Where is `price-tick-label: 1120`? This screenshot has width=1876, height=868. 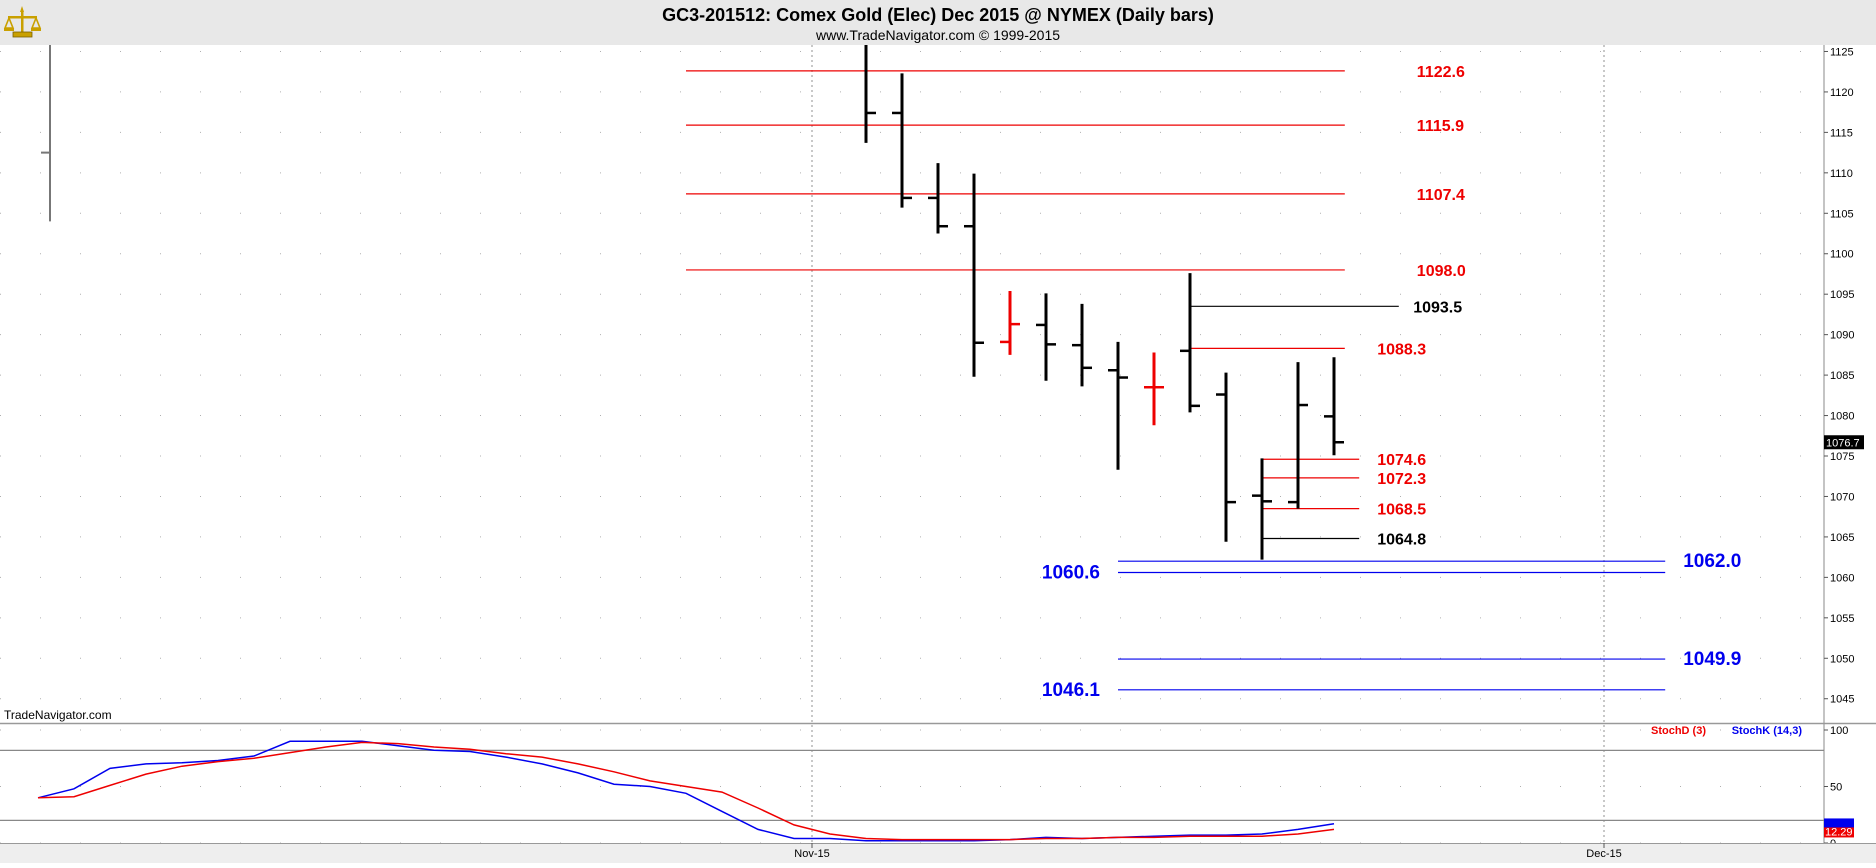 price-tick-label: 1120 is located at coordinates (1842, 93).